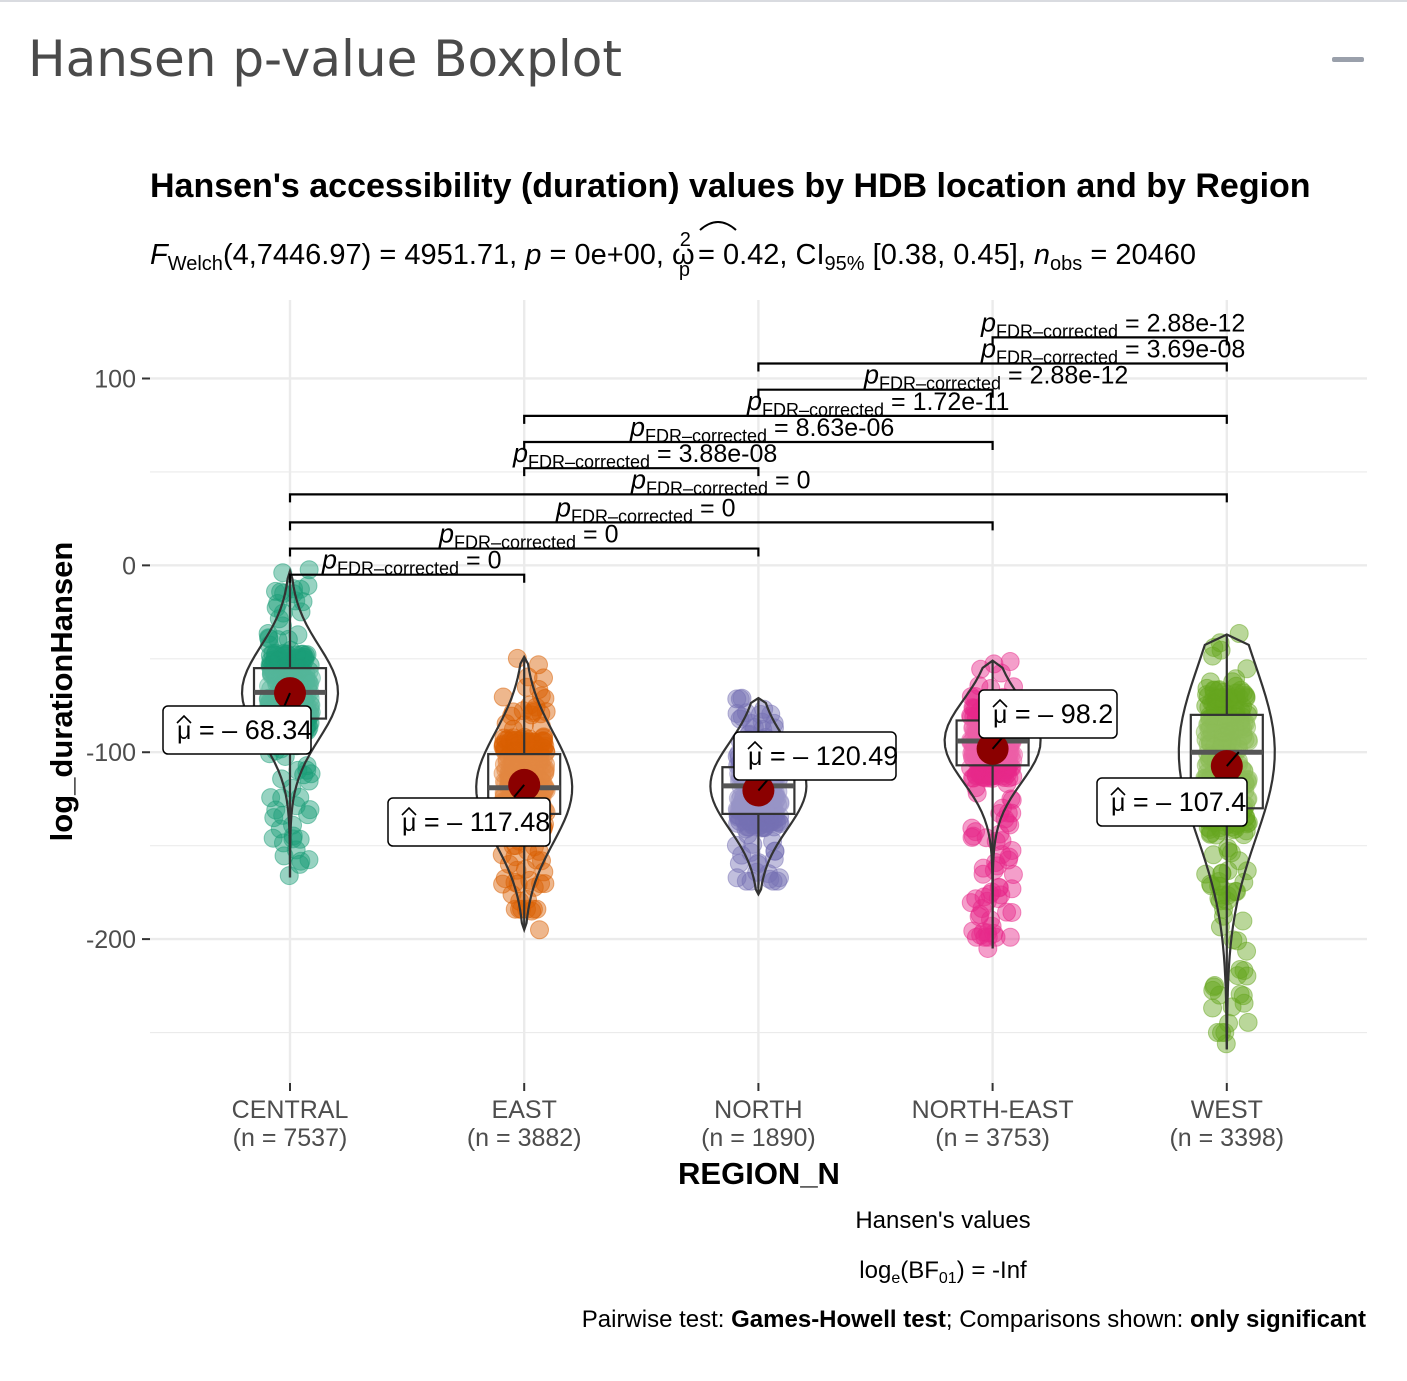 Image resolution: width=1407 pixels, height=1381 pixels. I want to click on caption-line-2: loge(BF01) = -Inf, so click(943, 1272).